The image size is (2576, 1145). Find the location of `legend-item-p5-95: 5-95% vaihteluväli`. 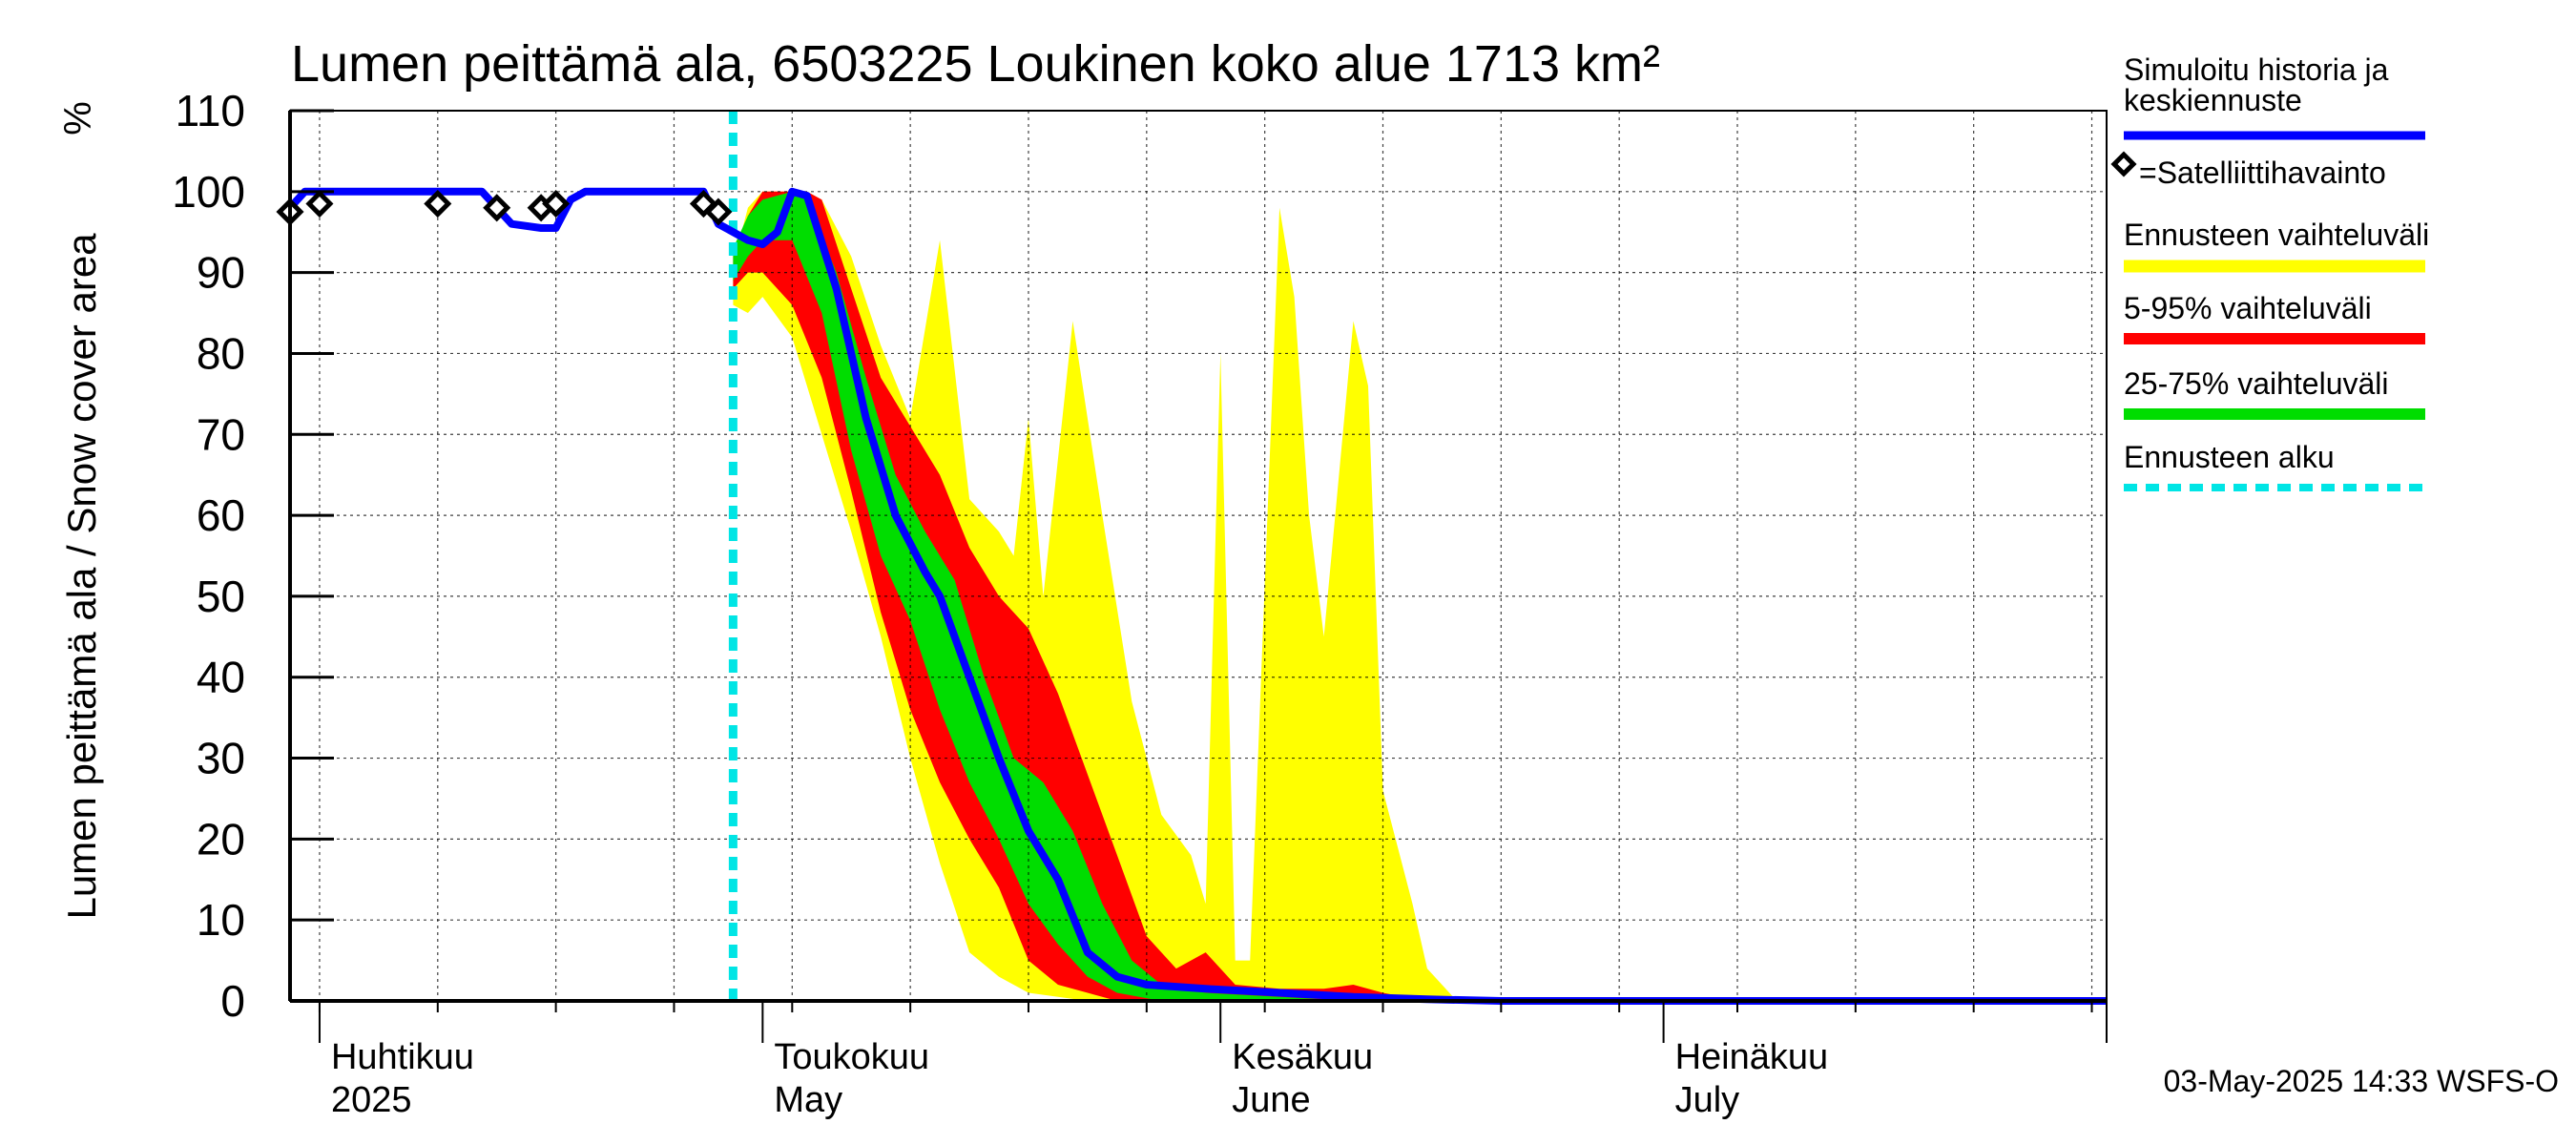

legend-item-p5-95: 5-95% vaihteluväli is located at coordinates (2274, 317).